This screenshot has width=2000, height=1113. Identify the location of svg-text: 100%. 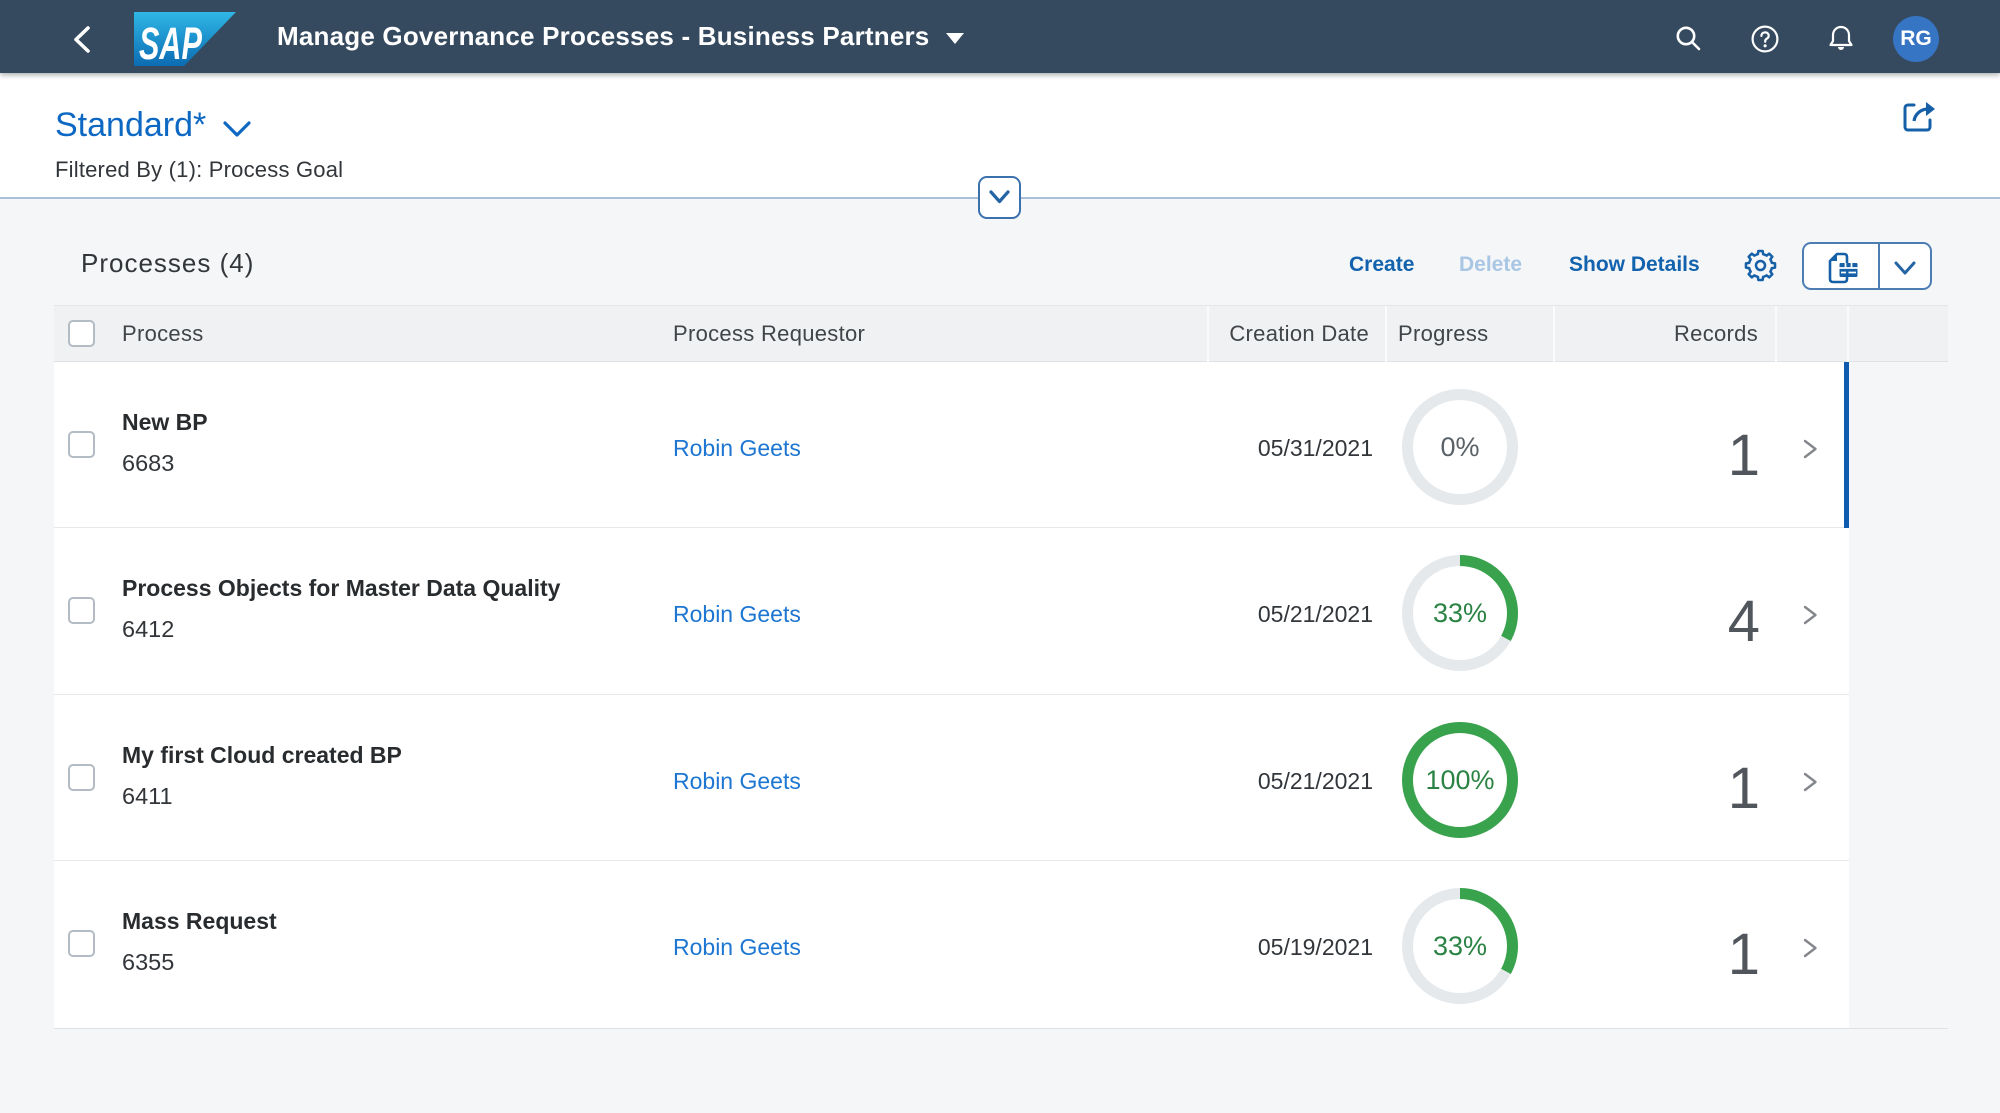
(1459, 780).